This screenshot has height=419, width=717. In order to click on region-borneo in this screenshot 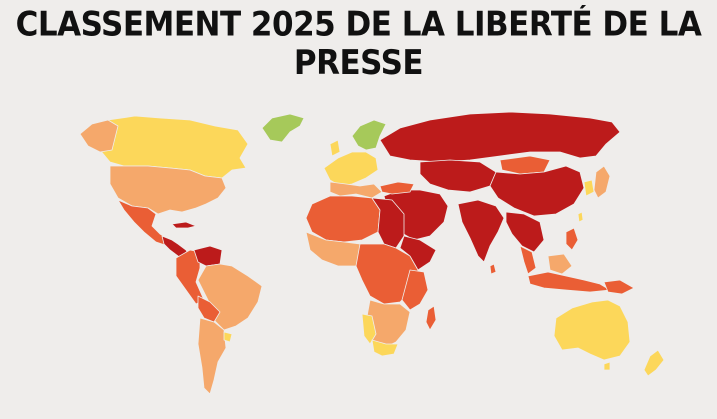, I will do `click(560, 264)`.